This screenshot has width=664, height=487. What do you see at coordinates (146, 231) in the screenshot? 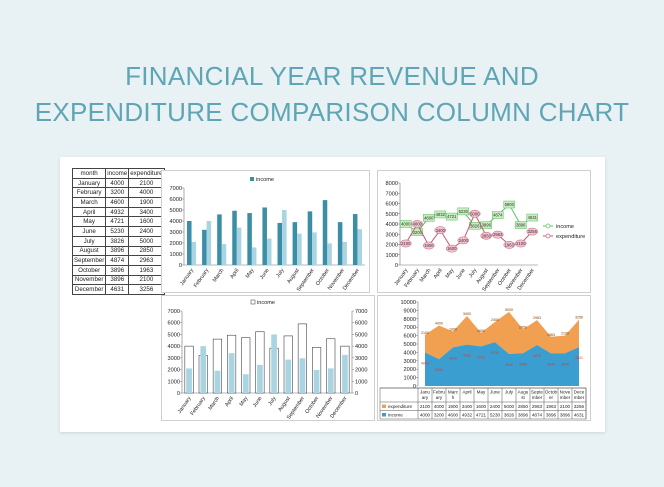
I see `table-cell: 2400` at bounding box center [146, 231].